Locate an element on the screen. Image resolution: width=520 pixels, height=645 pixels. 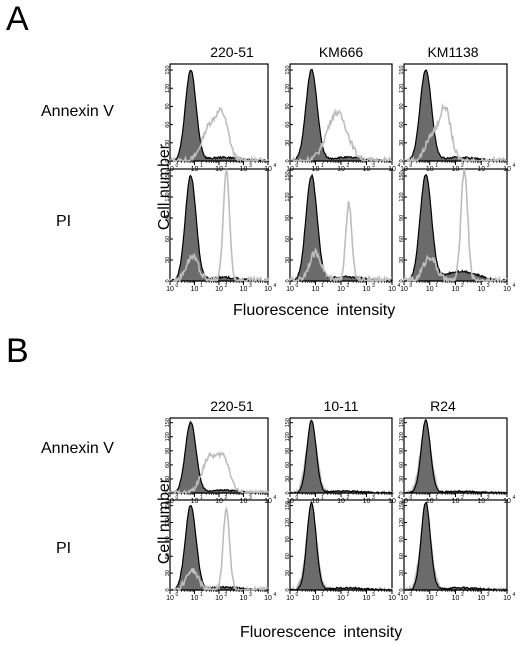
row-label-a-pi: PI is located at coordinates (64, 221).